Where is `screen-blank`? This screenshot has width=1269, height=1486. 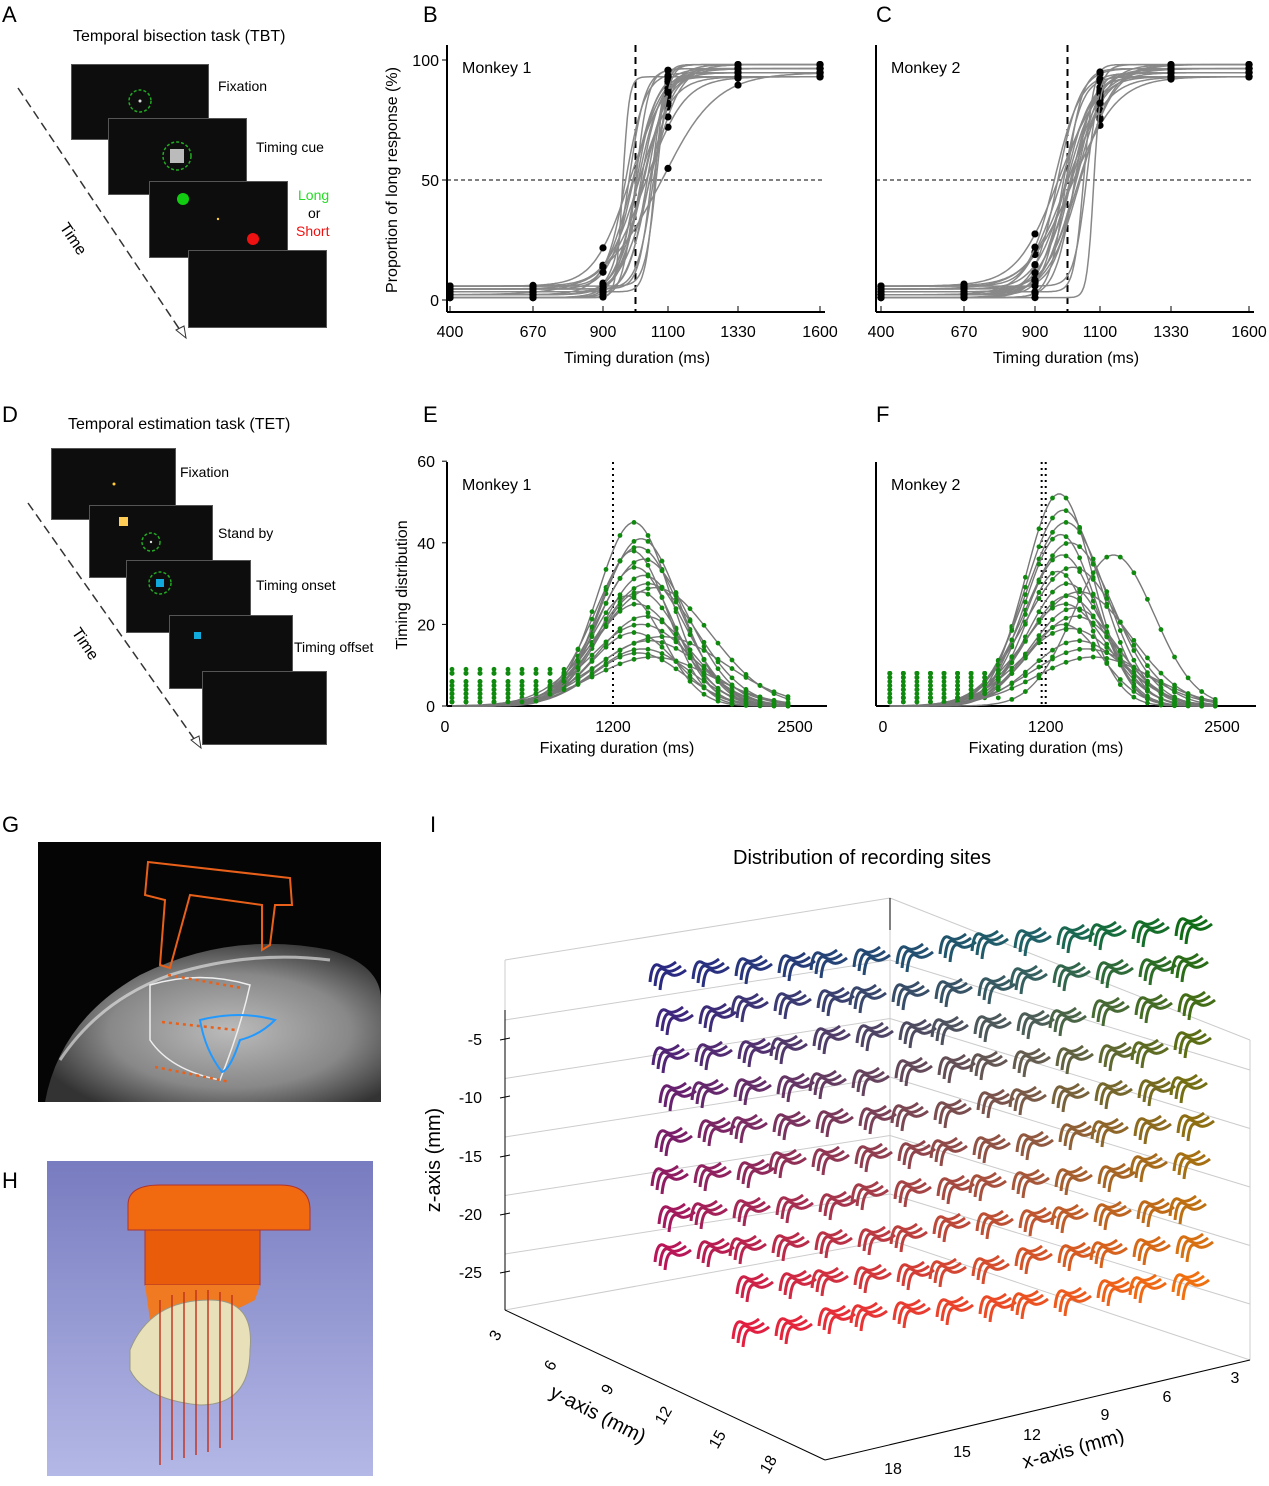
screen-blank is located at coordinates (257, 289).